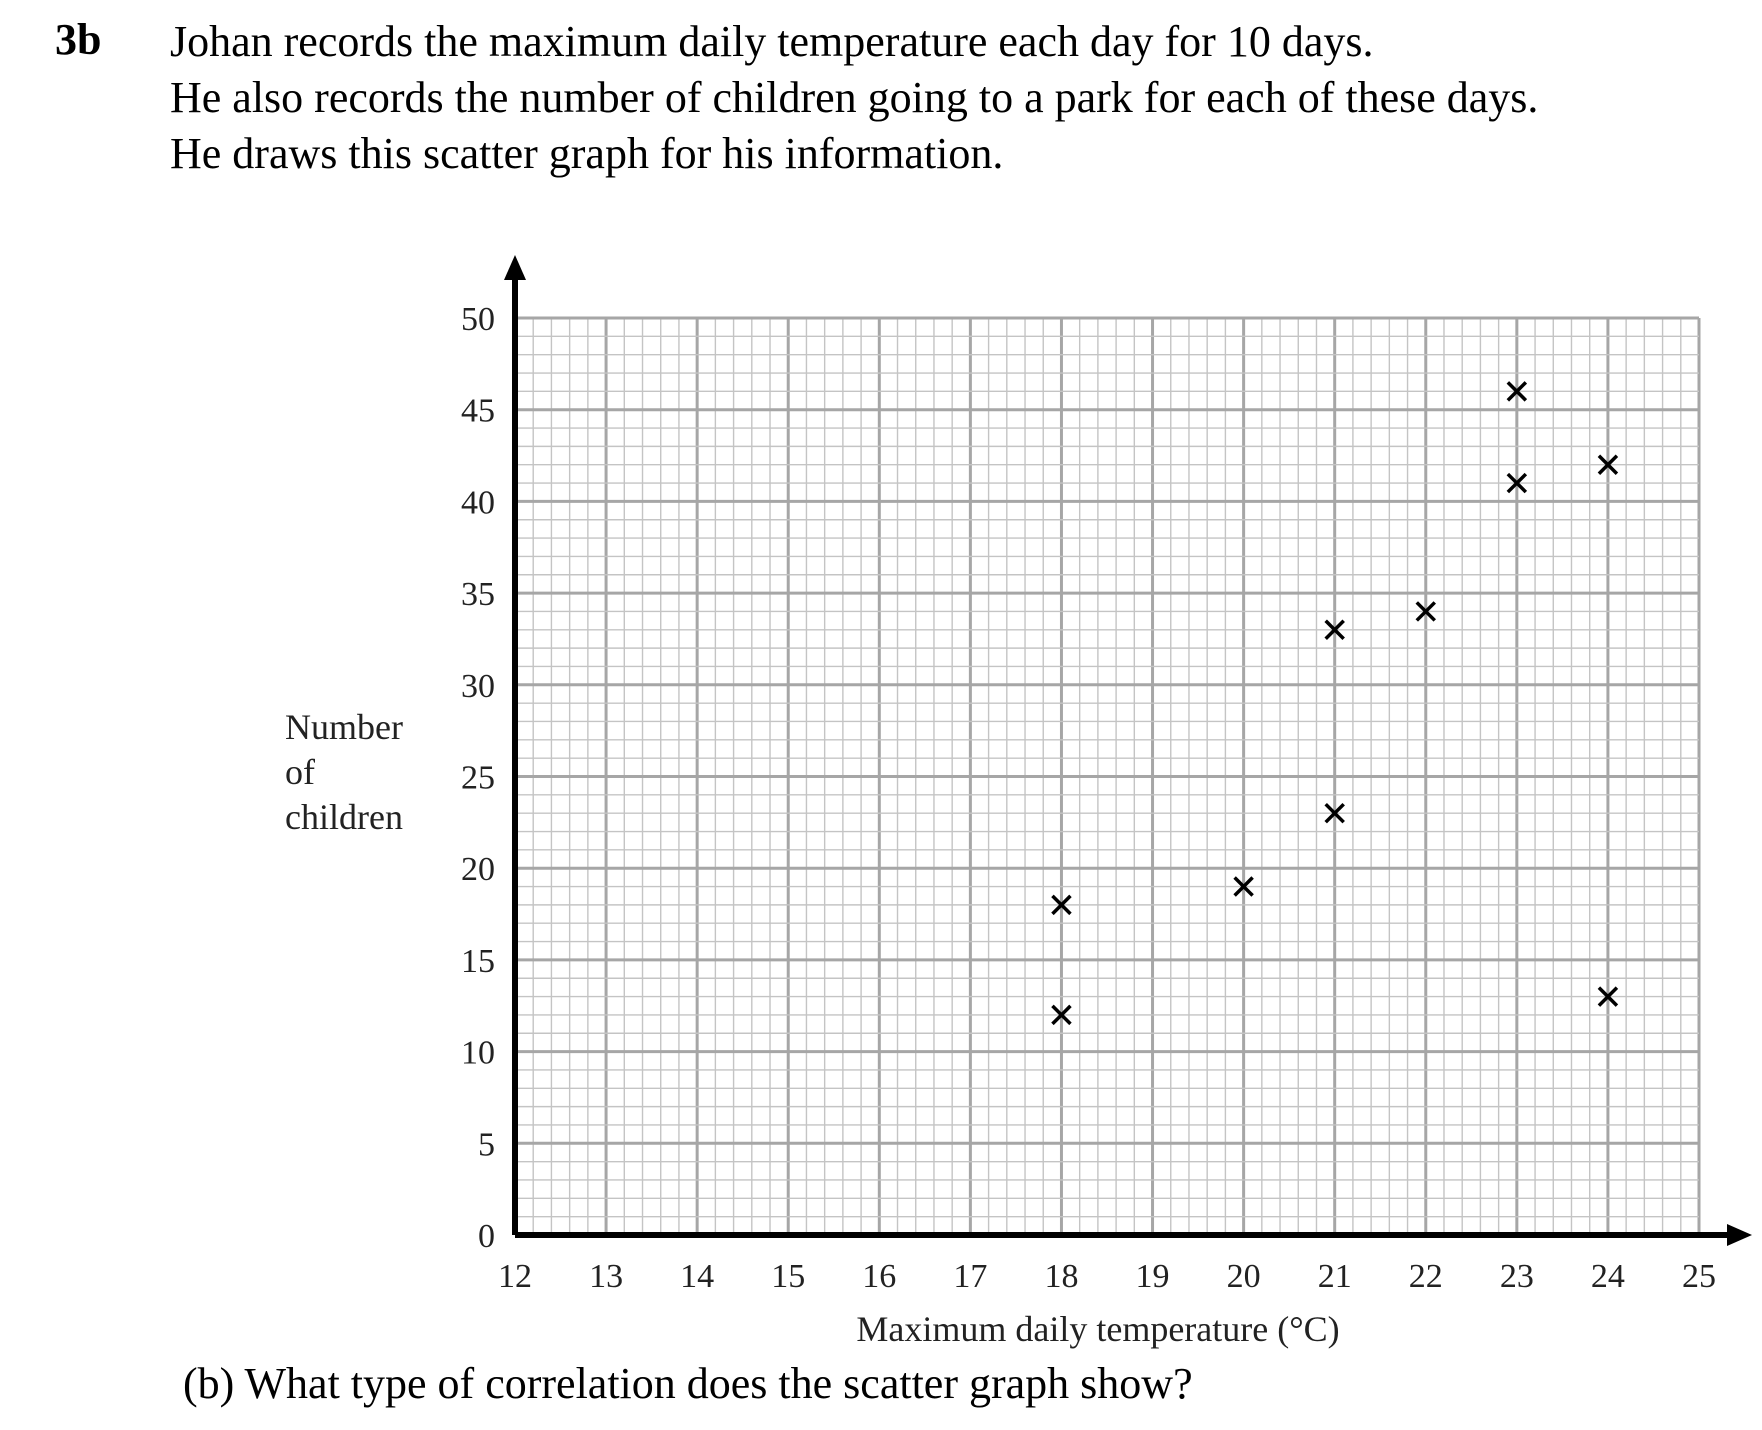 The width and height of the screenshot is (1762, 1430). What do you see at coordinates (515, 1276) in the screenshot?
I see `x-tick-label: 12` at bounding box center [515, 1276].